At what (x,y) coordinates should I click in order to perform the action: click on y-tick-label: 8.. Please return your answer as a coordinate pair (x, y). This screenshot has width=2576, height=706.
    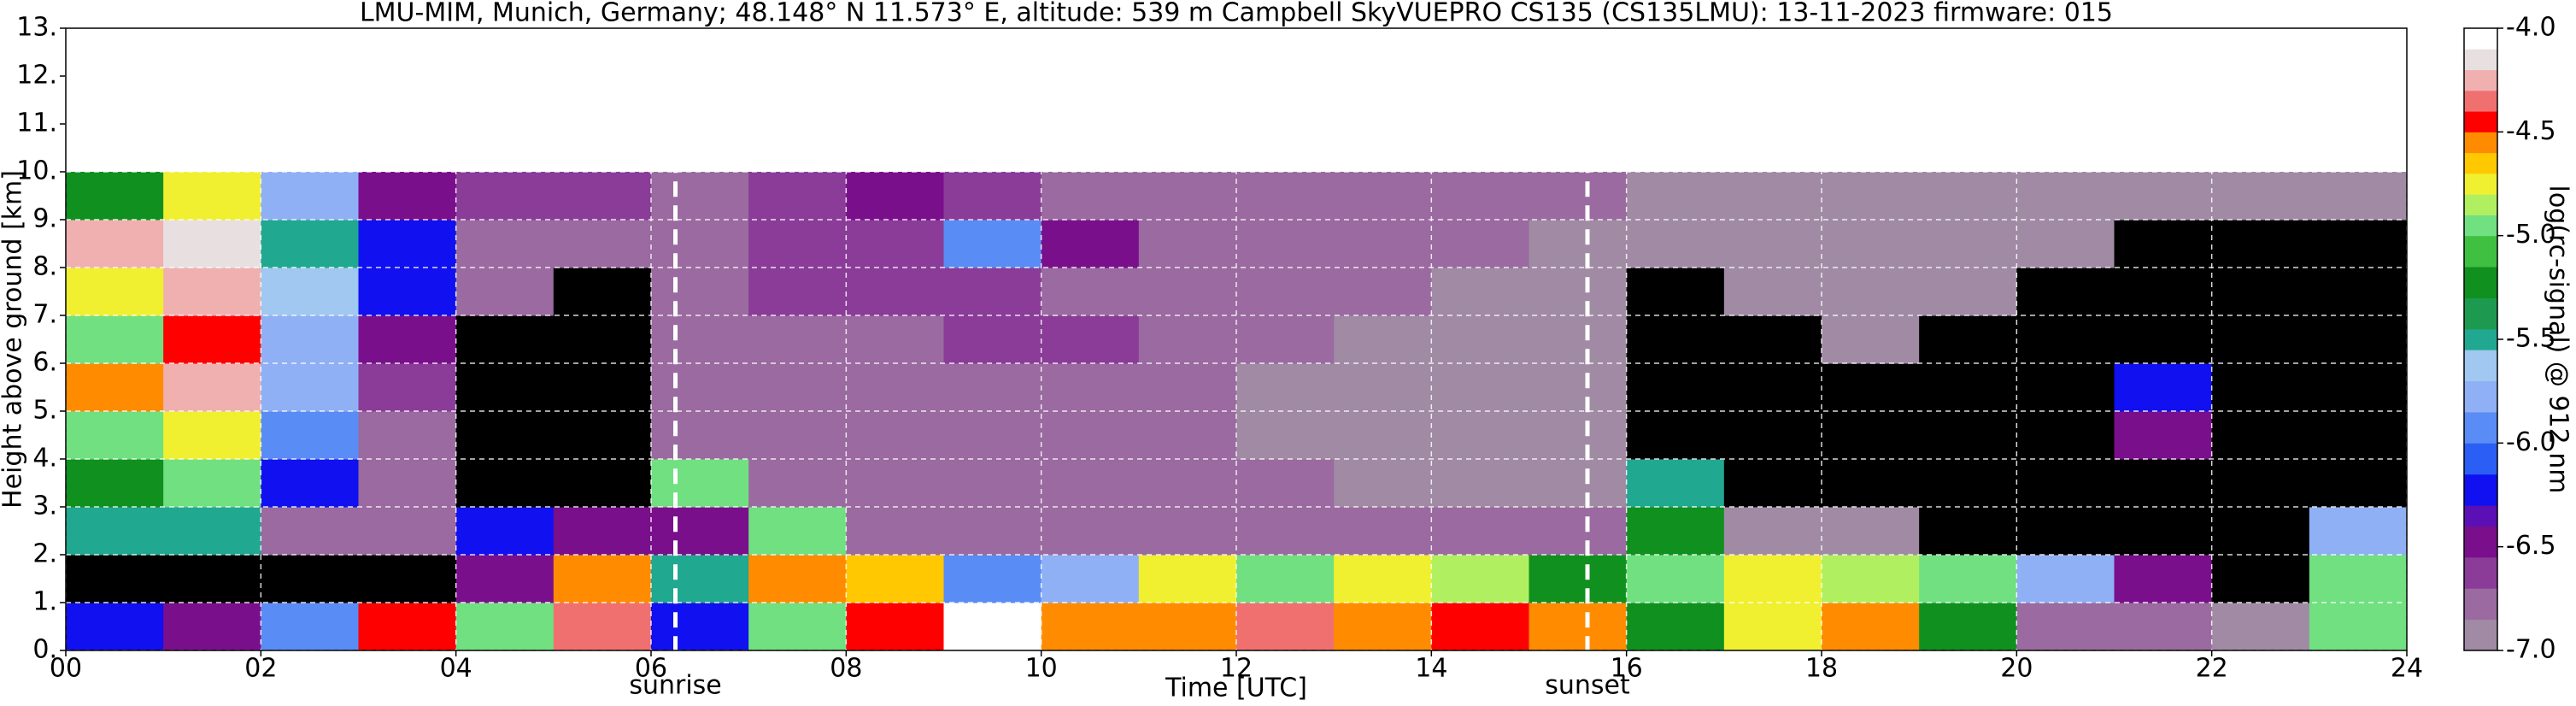
    Looking at the image, I should click on (44, 267).